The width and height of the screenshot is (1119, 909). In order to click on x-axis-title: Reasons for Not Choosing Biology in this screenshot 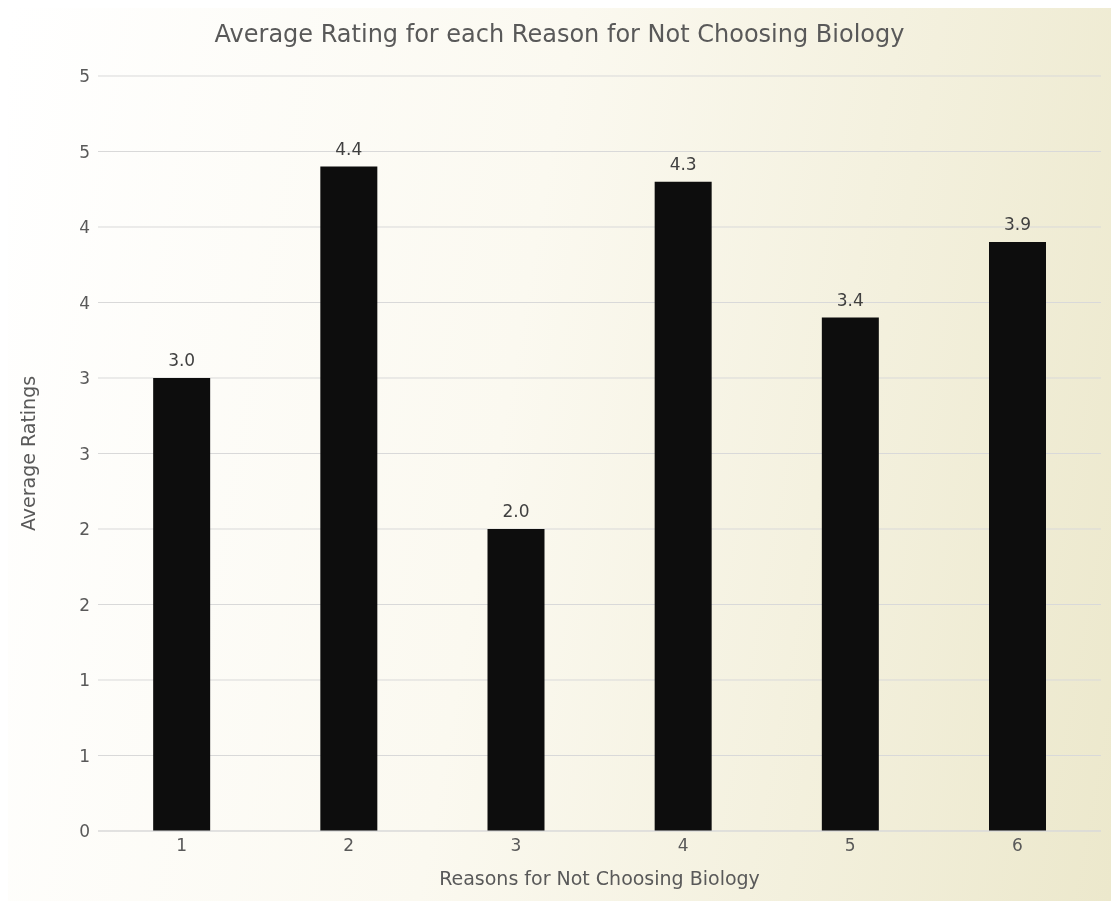, I will do `click(599, 878)`.